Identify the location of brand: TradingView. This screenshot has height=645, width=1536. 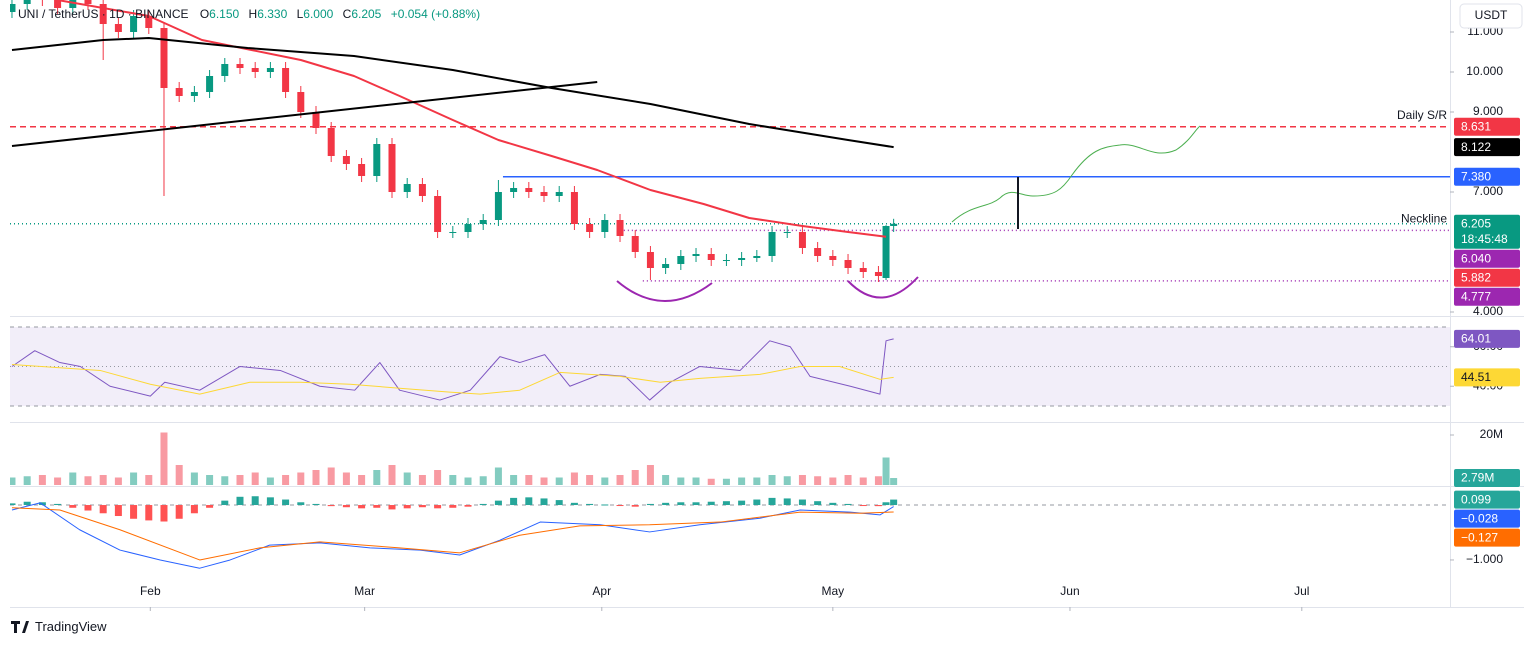
(59, 626).